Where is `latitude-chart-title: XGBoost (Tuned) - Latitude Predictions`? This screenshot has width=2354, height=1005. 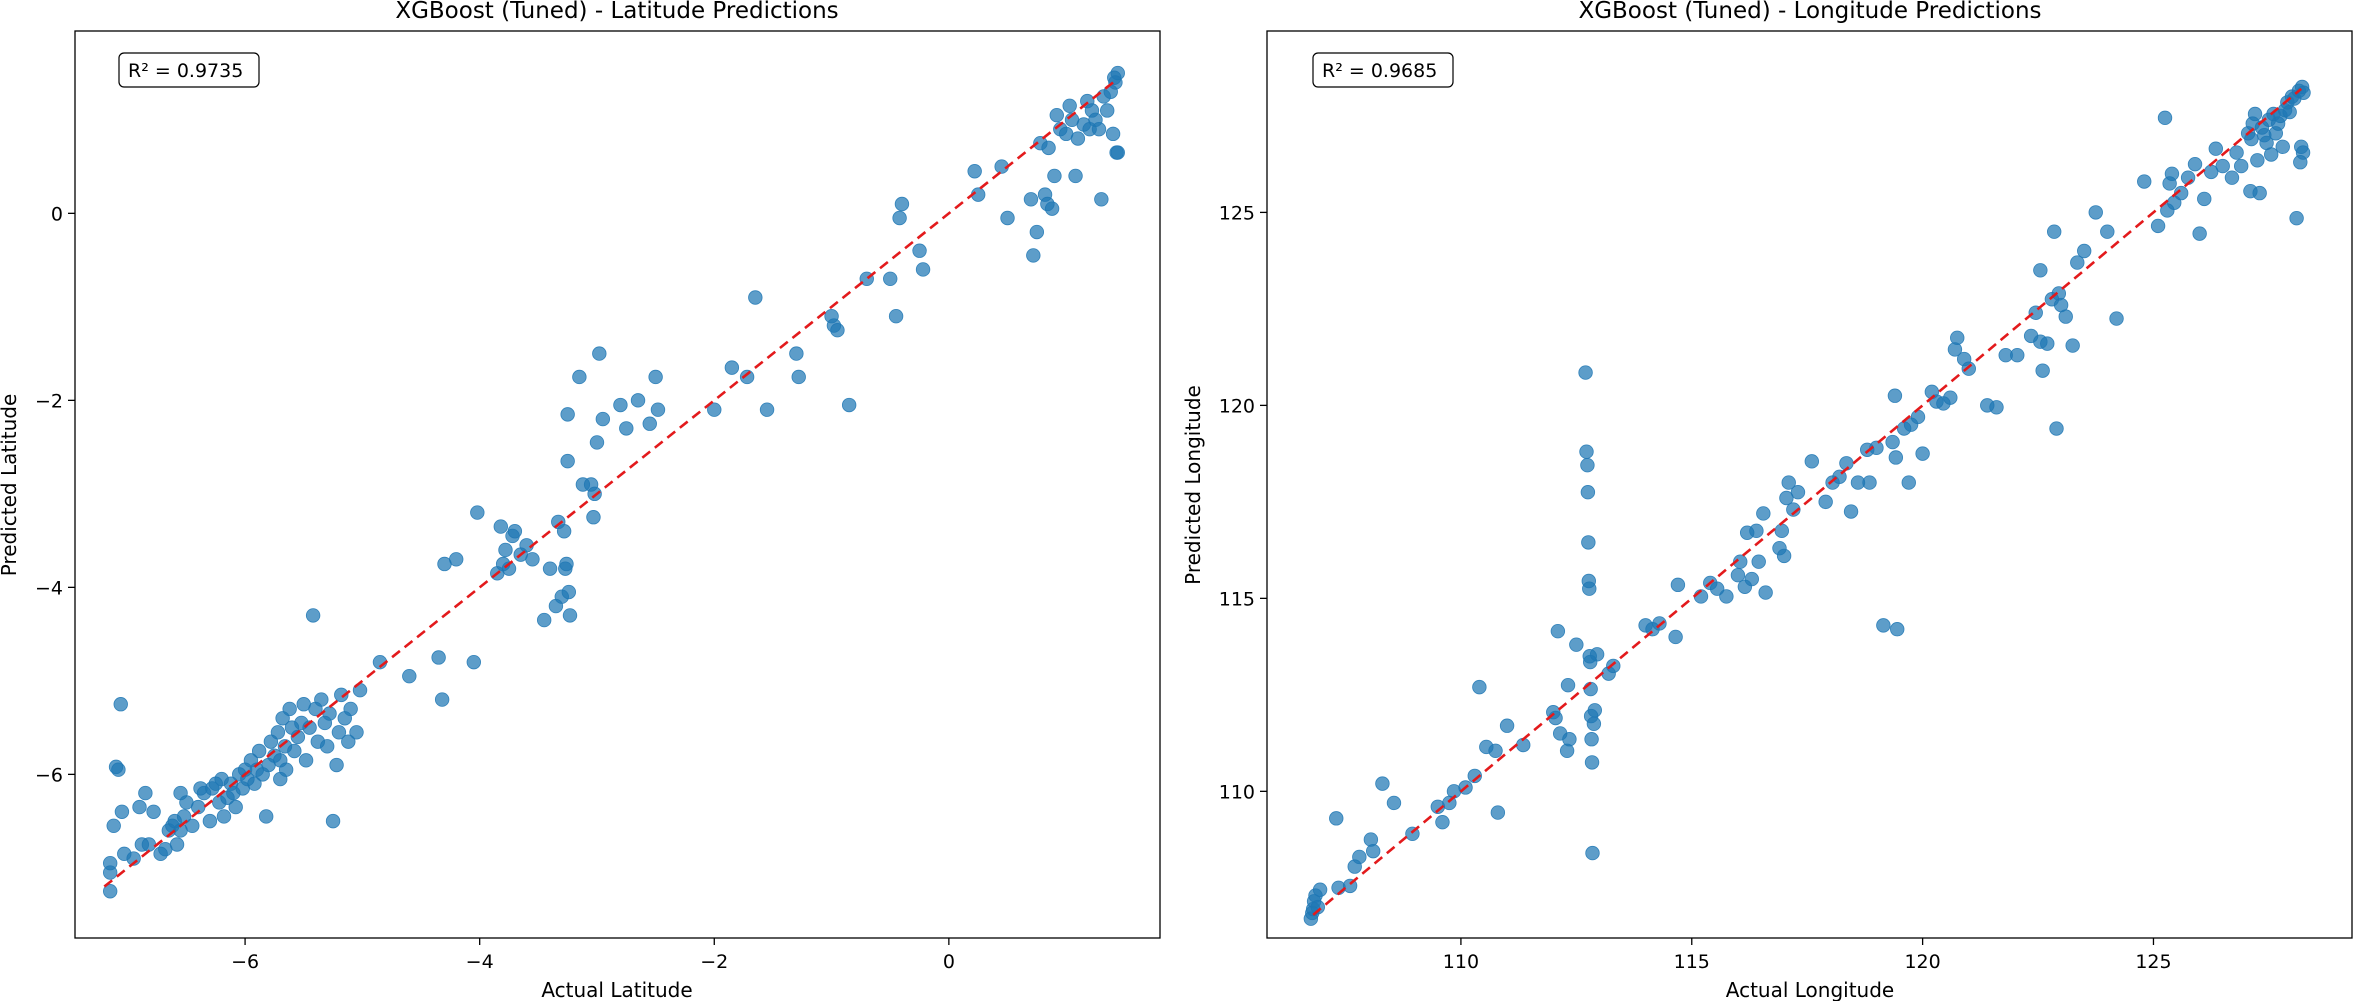 latitude-chart-title: XGBoost (Tuned) - Latitude Predictions is located at coordinates (616, 12).